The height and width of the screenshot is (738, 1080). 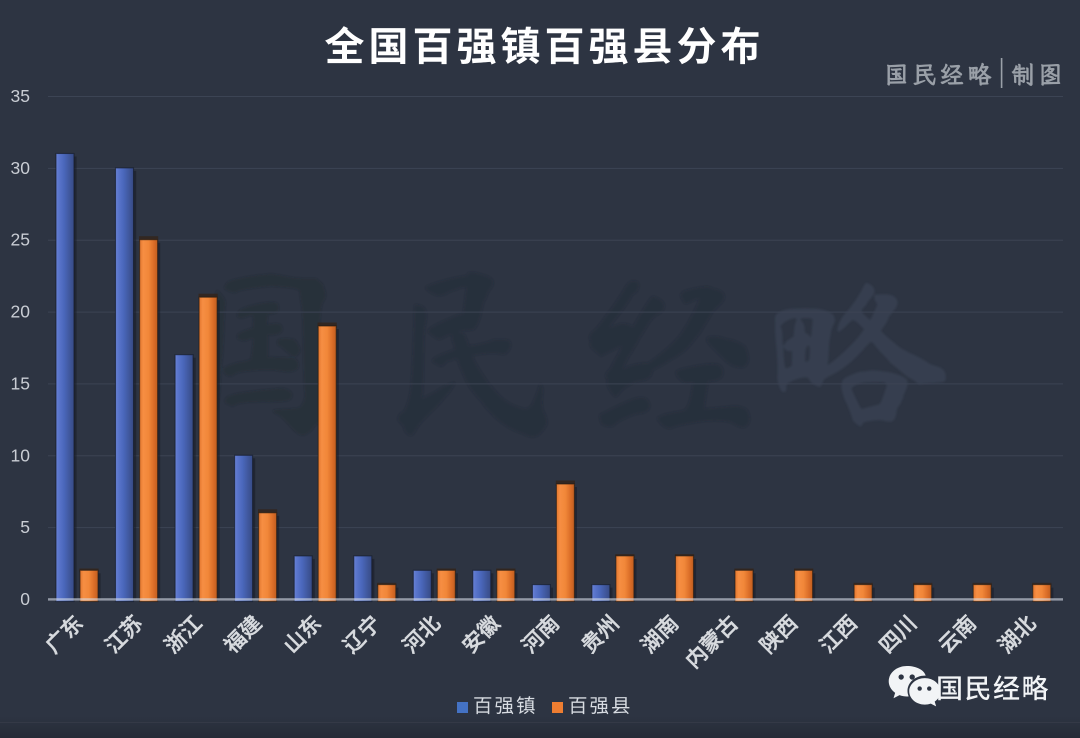 What do you see at coordinates (20, 96) in the screenshot?
I see `svg-text: 35` at bounding box center [20, 96].